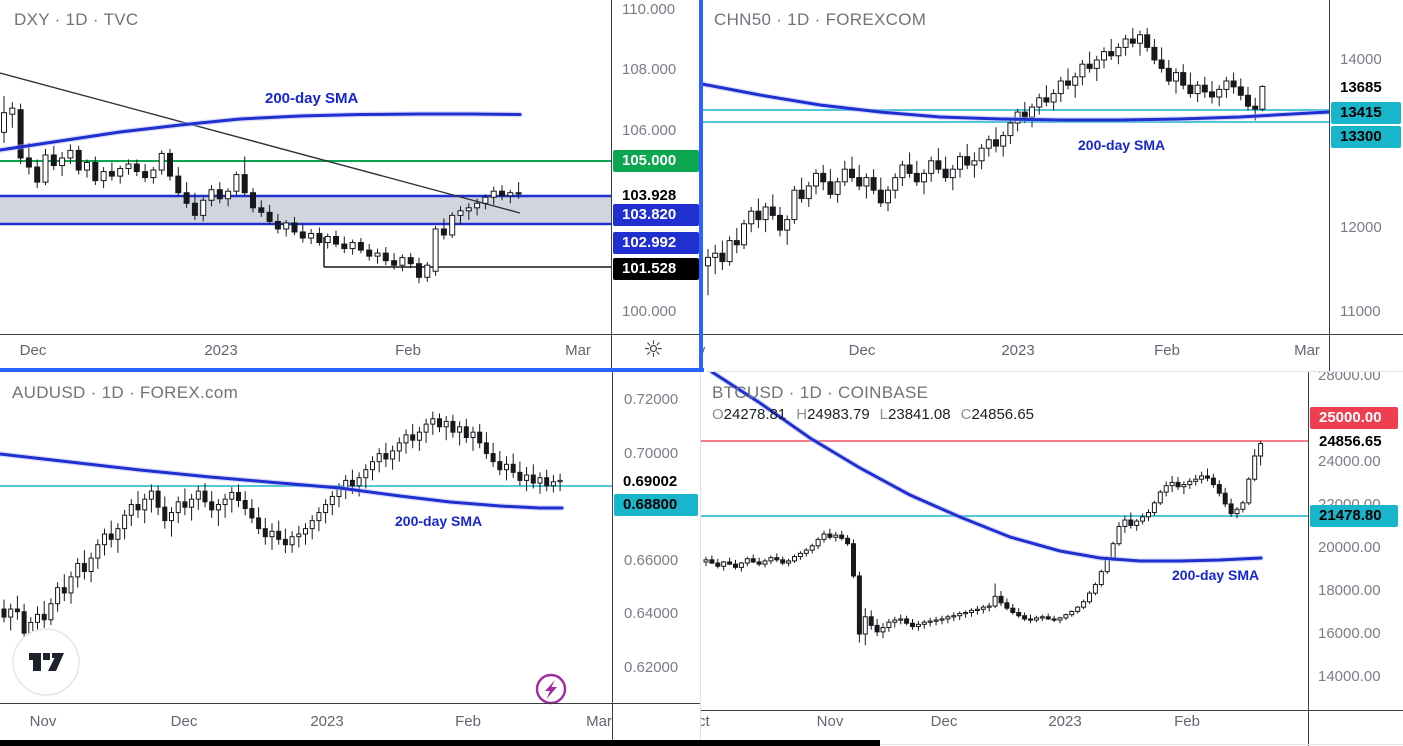 The height and width of the screenshot is (746, 1403). I want to click on price-axis-tick: 0.72000, so click(651, 399).